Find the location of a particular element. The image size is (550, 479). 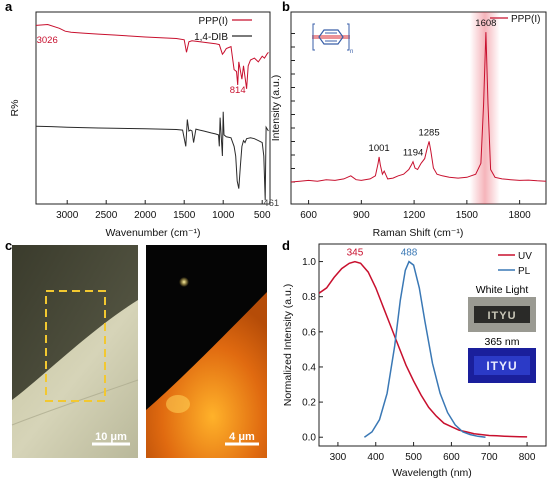

peak-annotation: 345 is located at coordinates (355, 253).